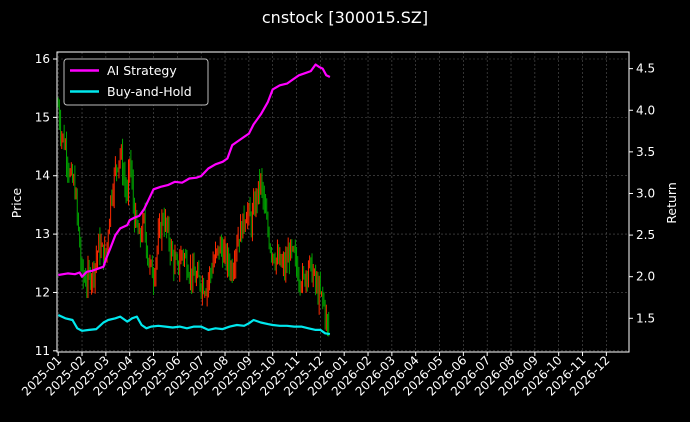 The width and height of the screenshot is (690, 422). What do you see at coordinates (345, 17) in the screenshot?
I see `chart-title: cnstock [300015.SZ]` at bounding box center [345, 17].